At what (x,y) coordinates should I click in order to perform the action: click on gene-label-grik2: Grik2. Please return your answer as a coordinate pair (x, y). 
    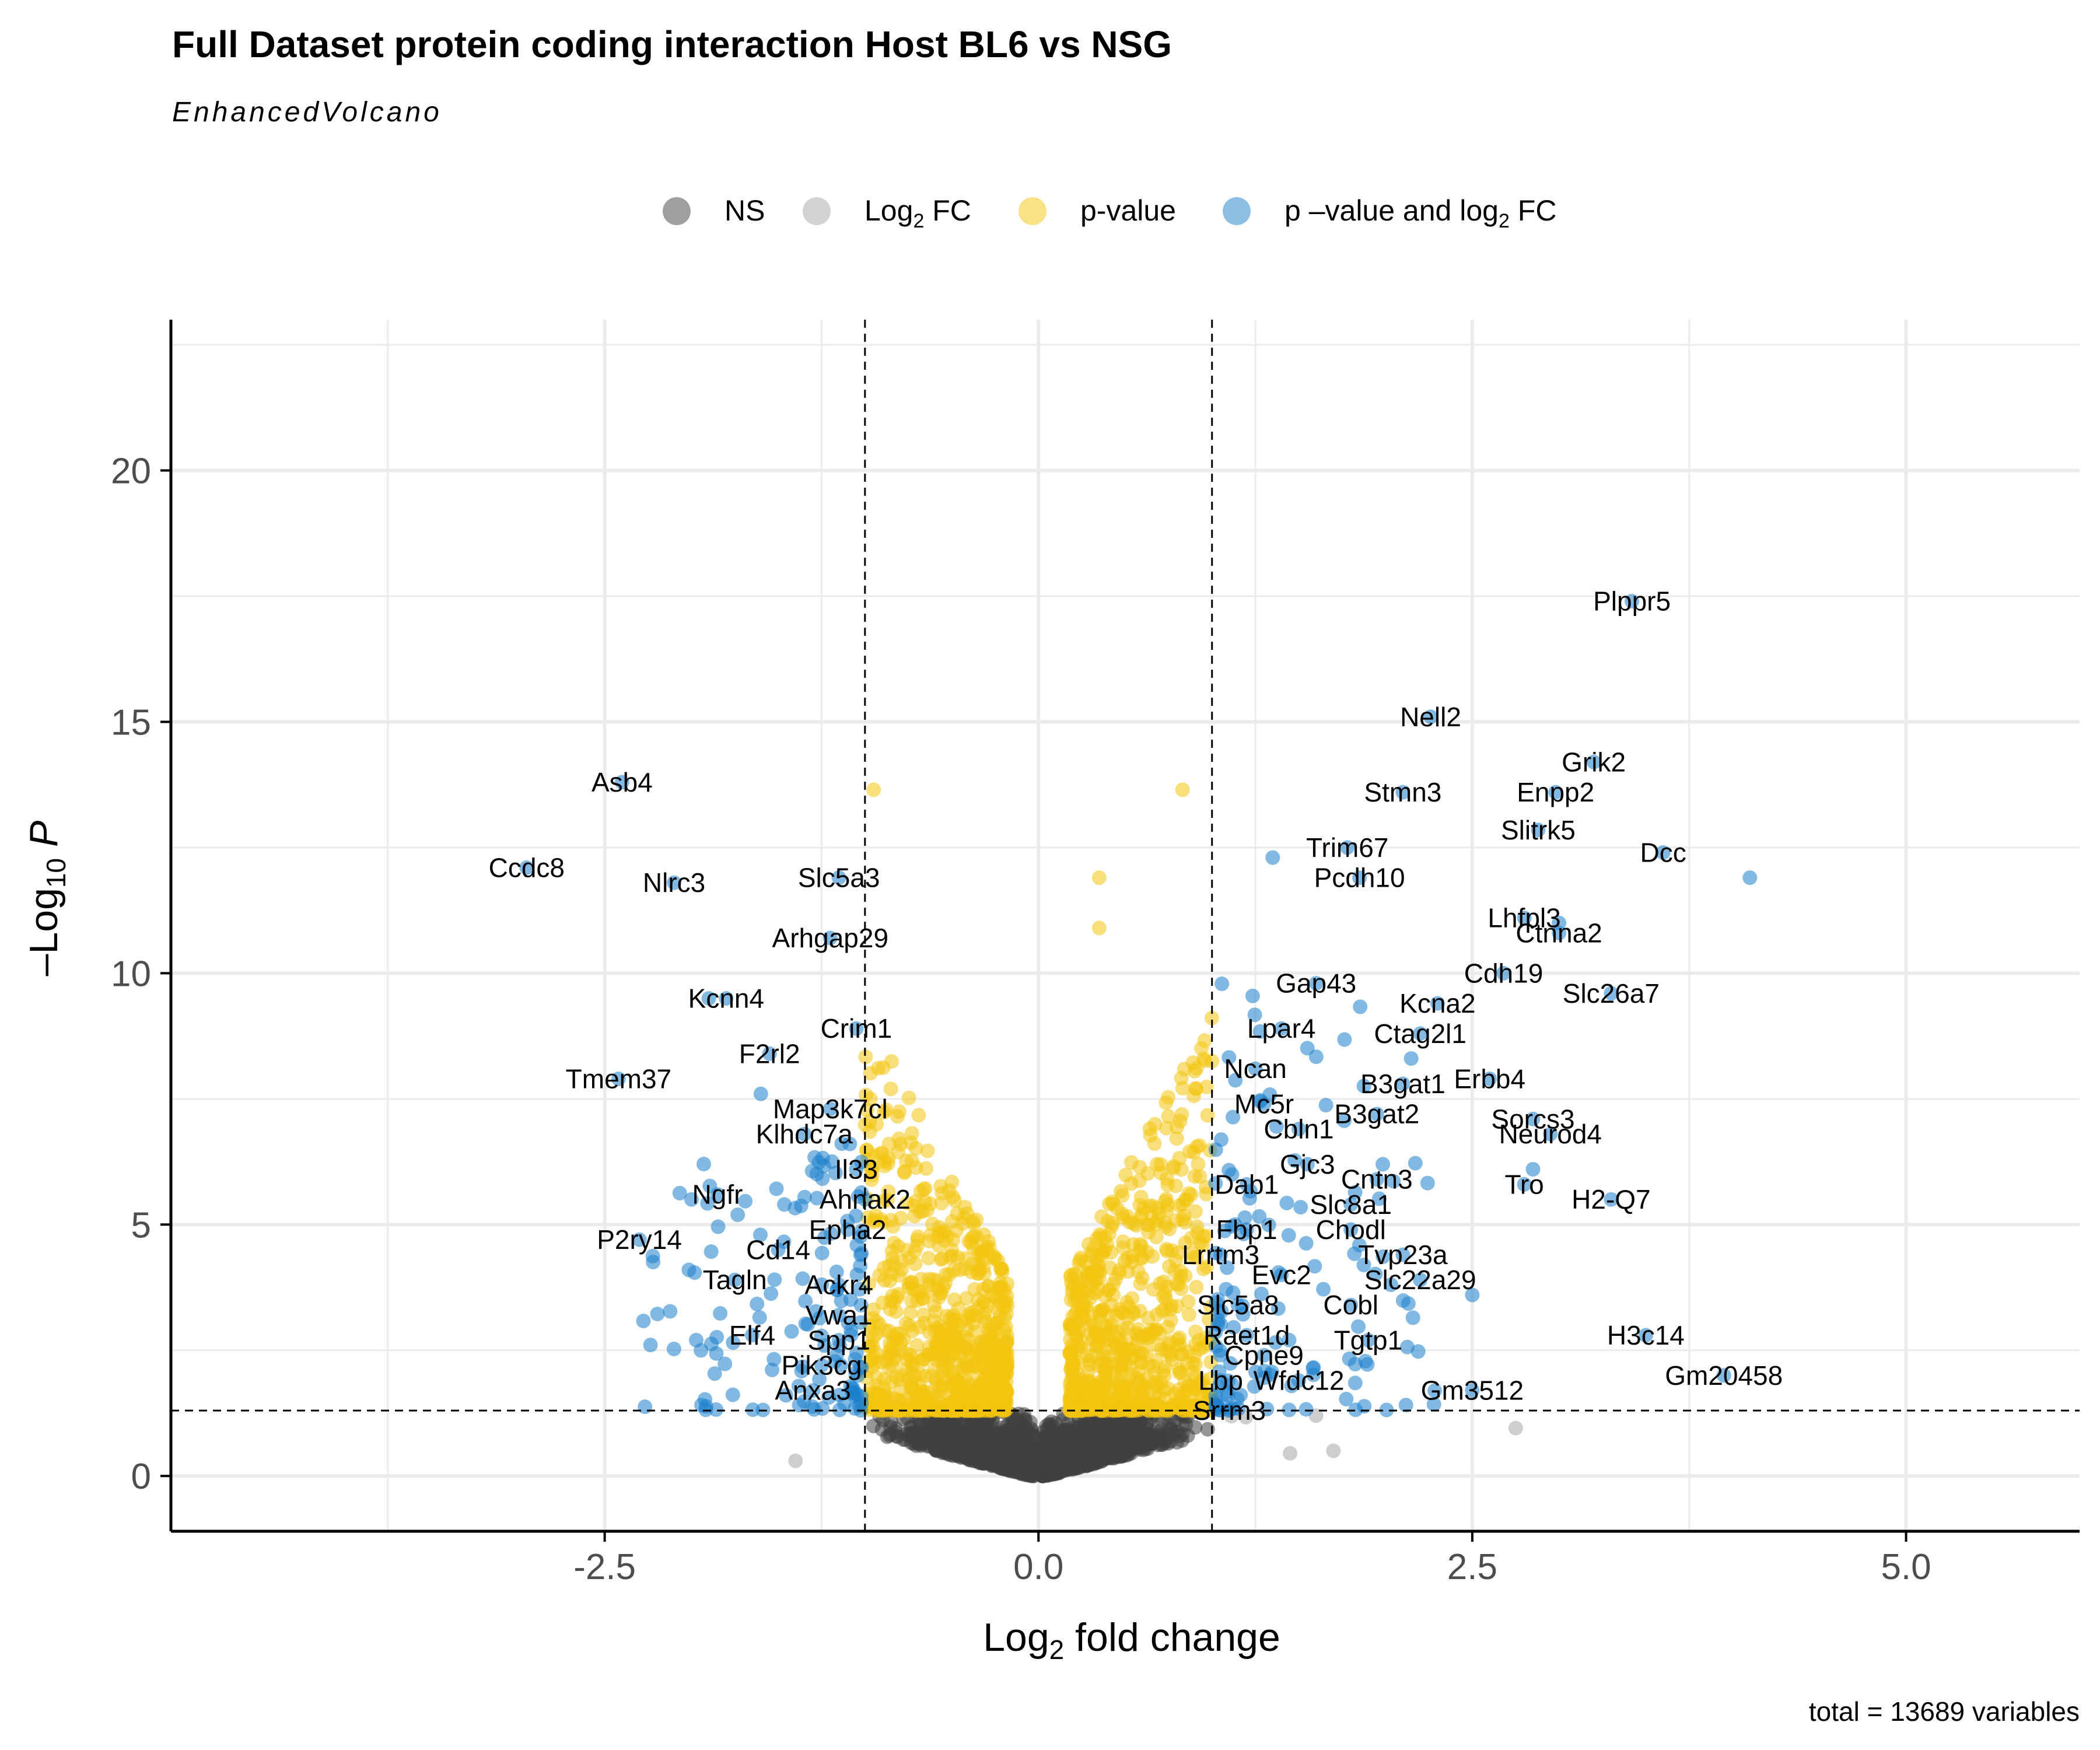
    Looking at the image, I should click on (1594, 762).